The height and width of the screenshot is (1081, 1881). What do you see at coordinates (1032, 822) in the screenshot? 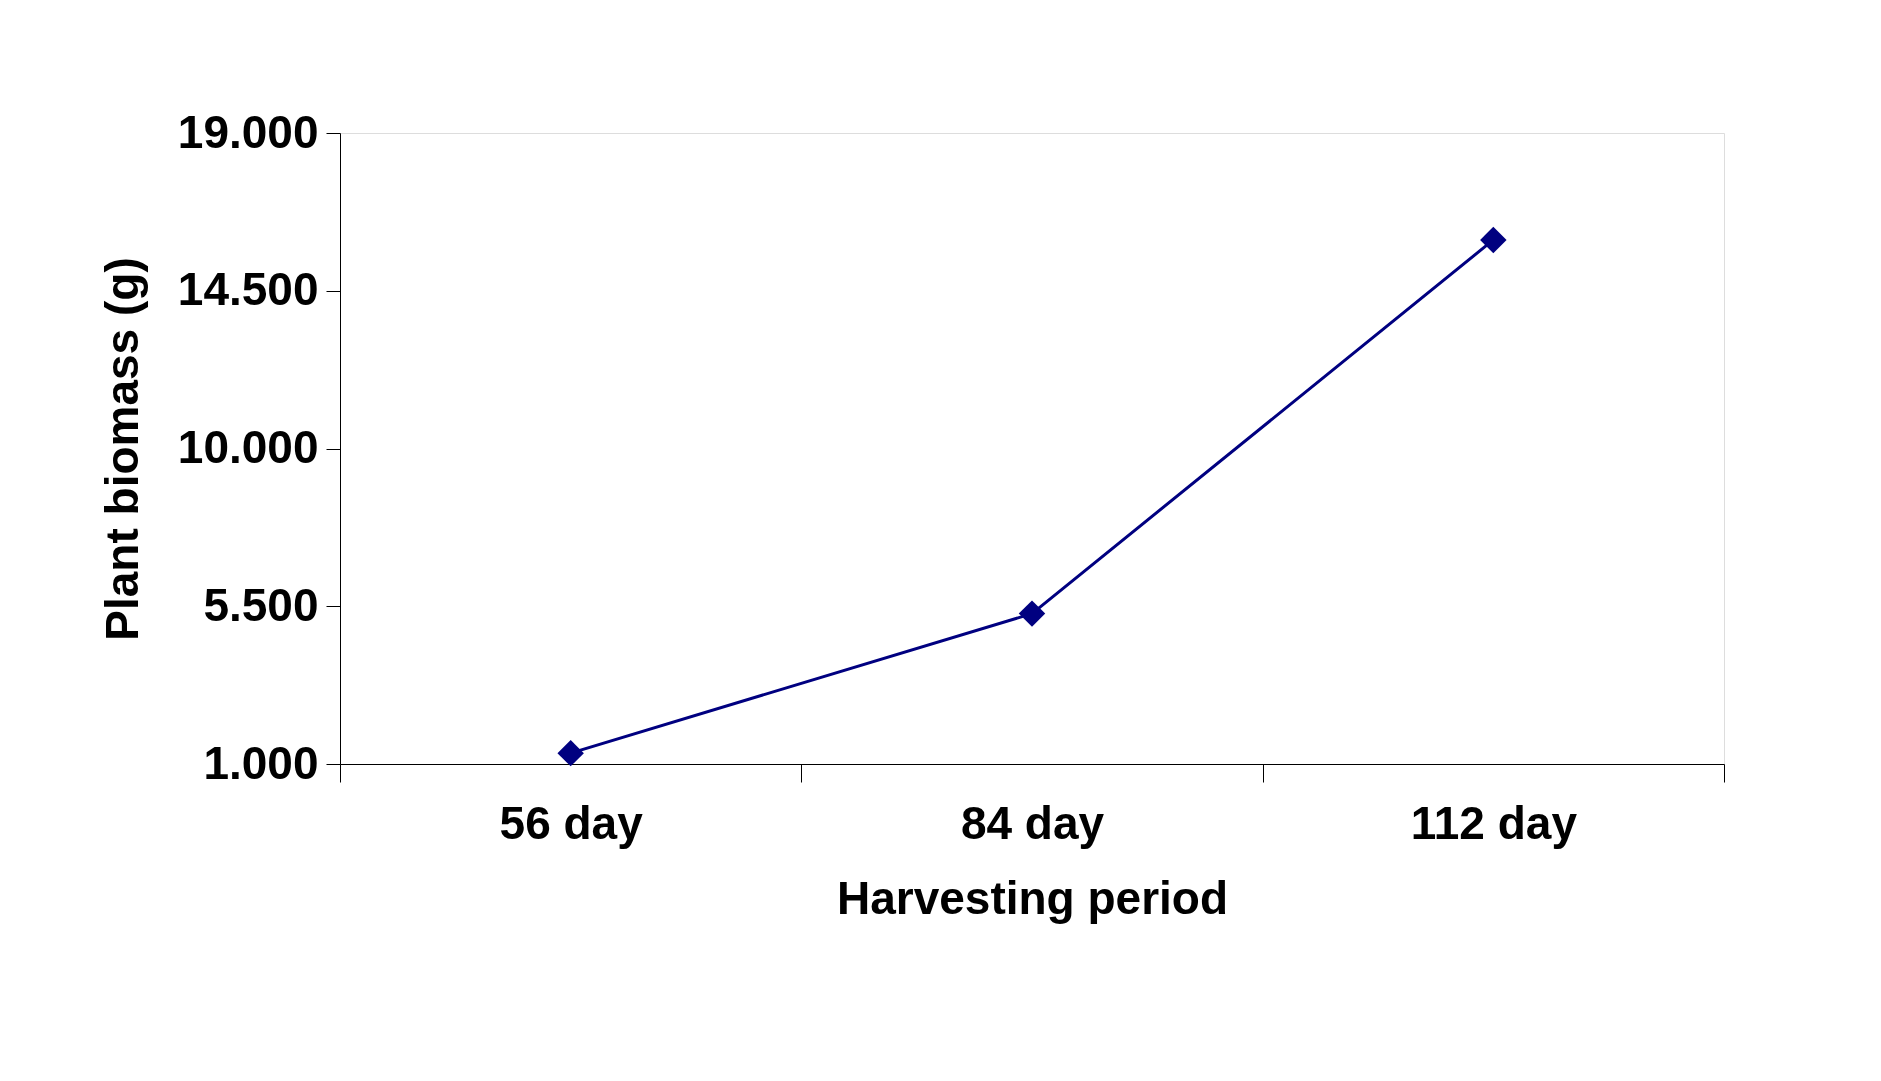
I see `x-tick-label: 84 day` at bounding box center [1032, 822].